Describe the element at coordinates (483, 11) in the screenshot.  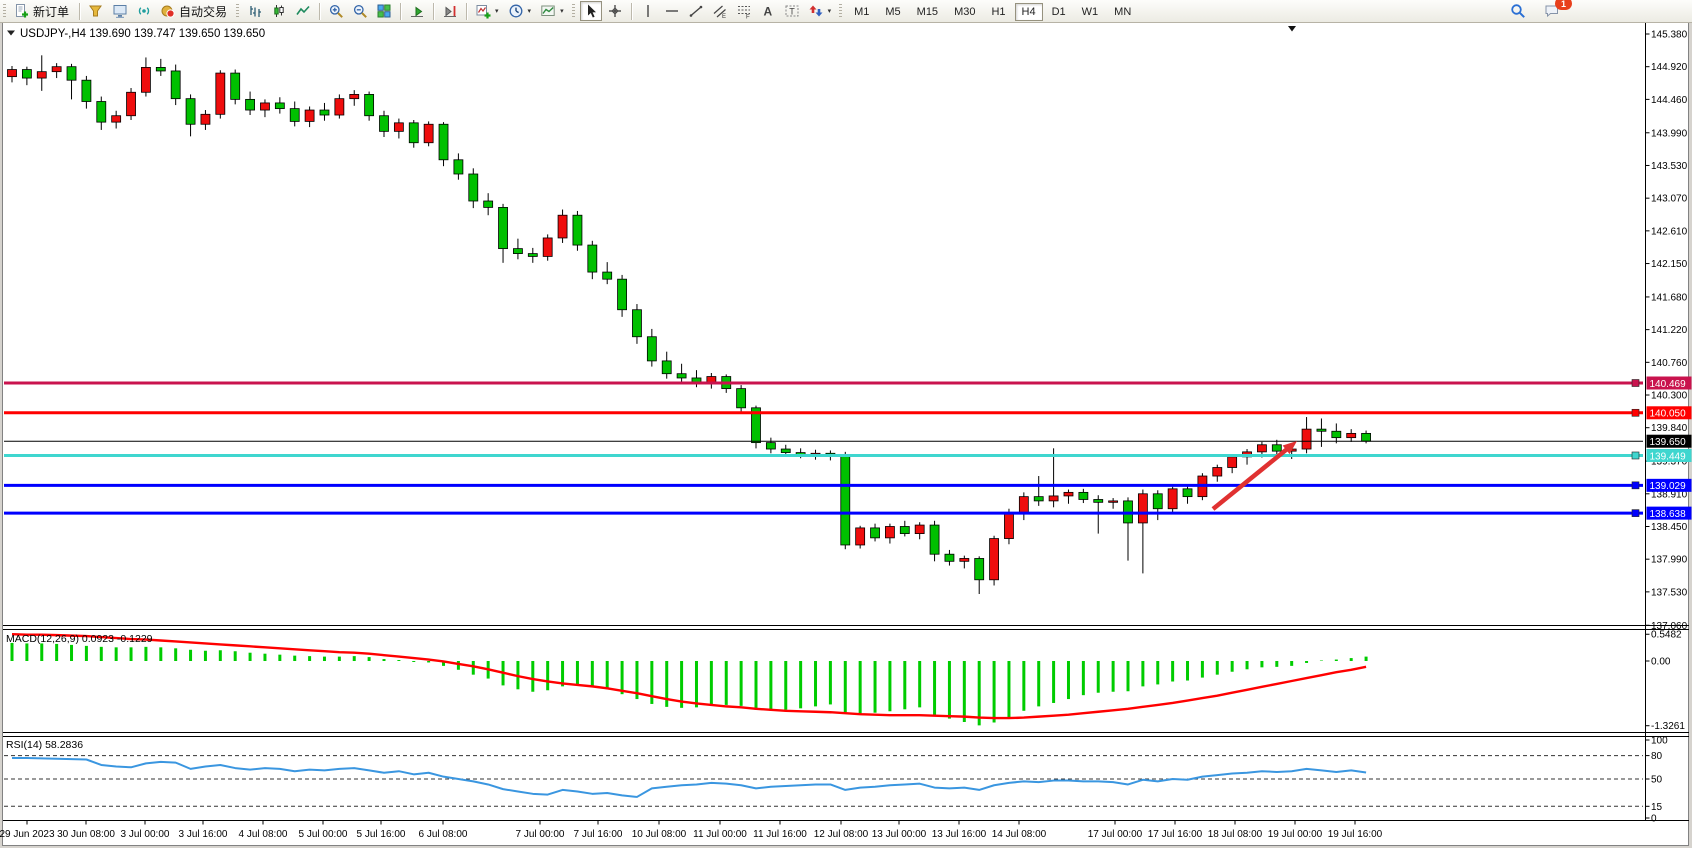
I see `indicators-icon` at that location.